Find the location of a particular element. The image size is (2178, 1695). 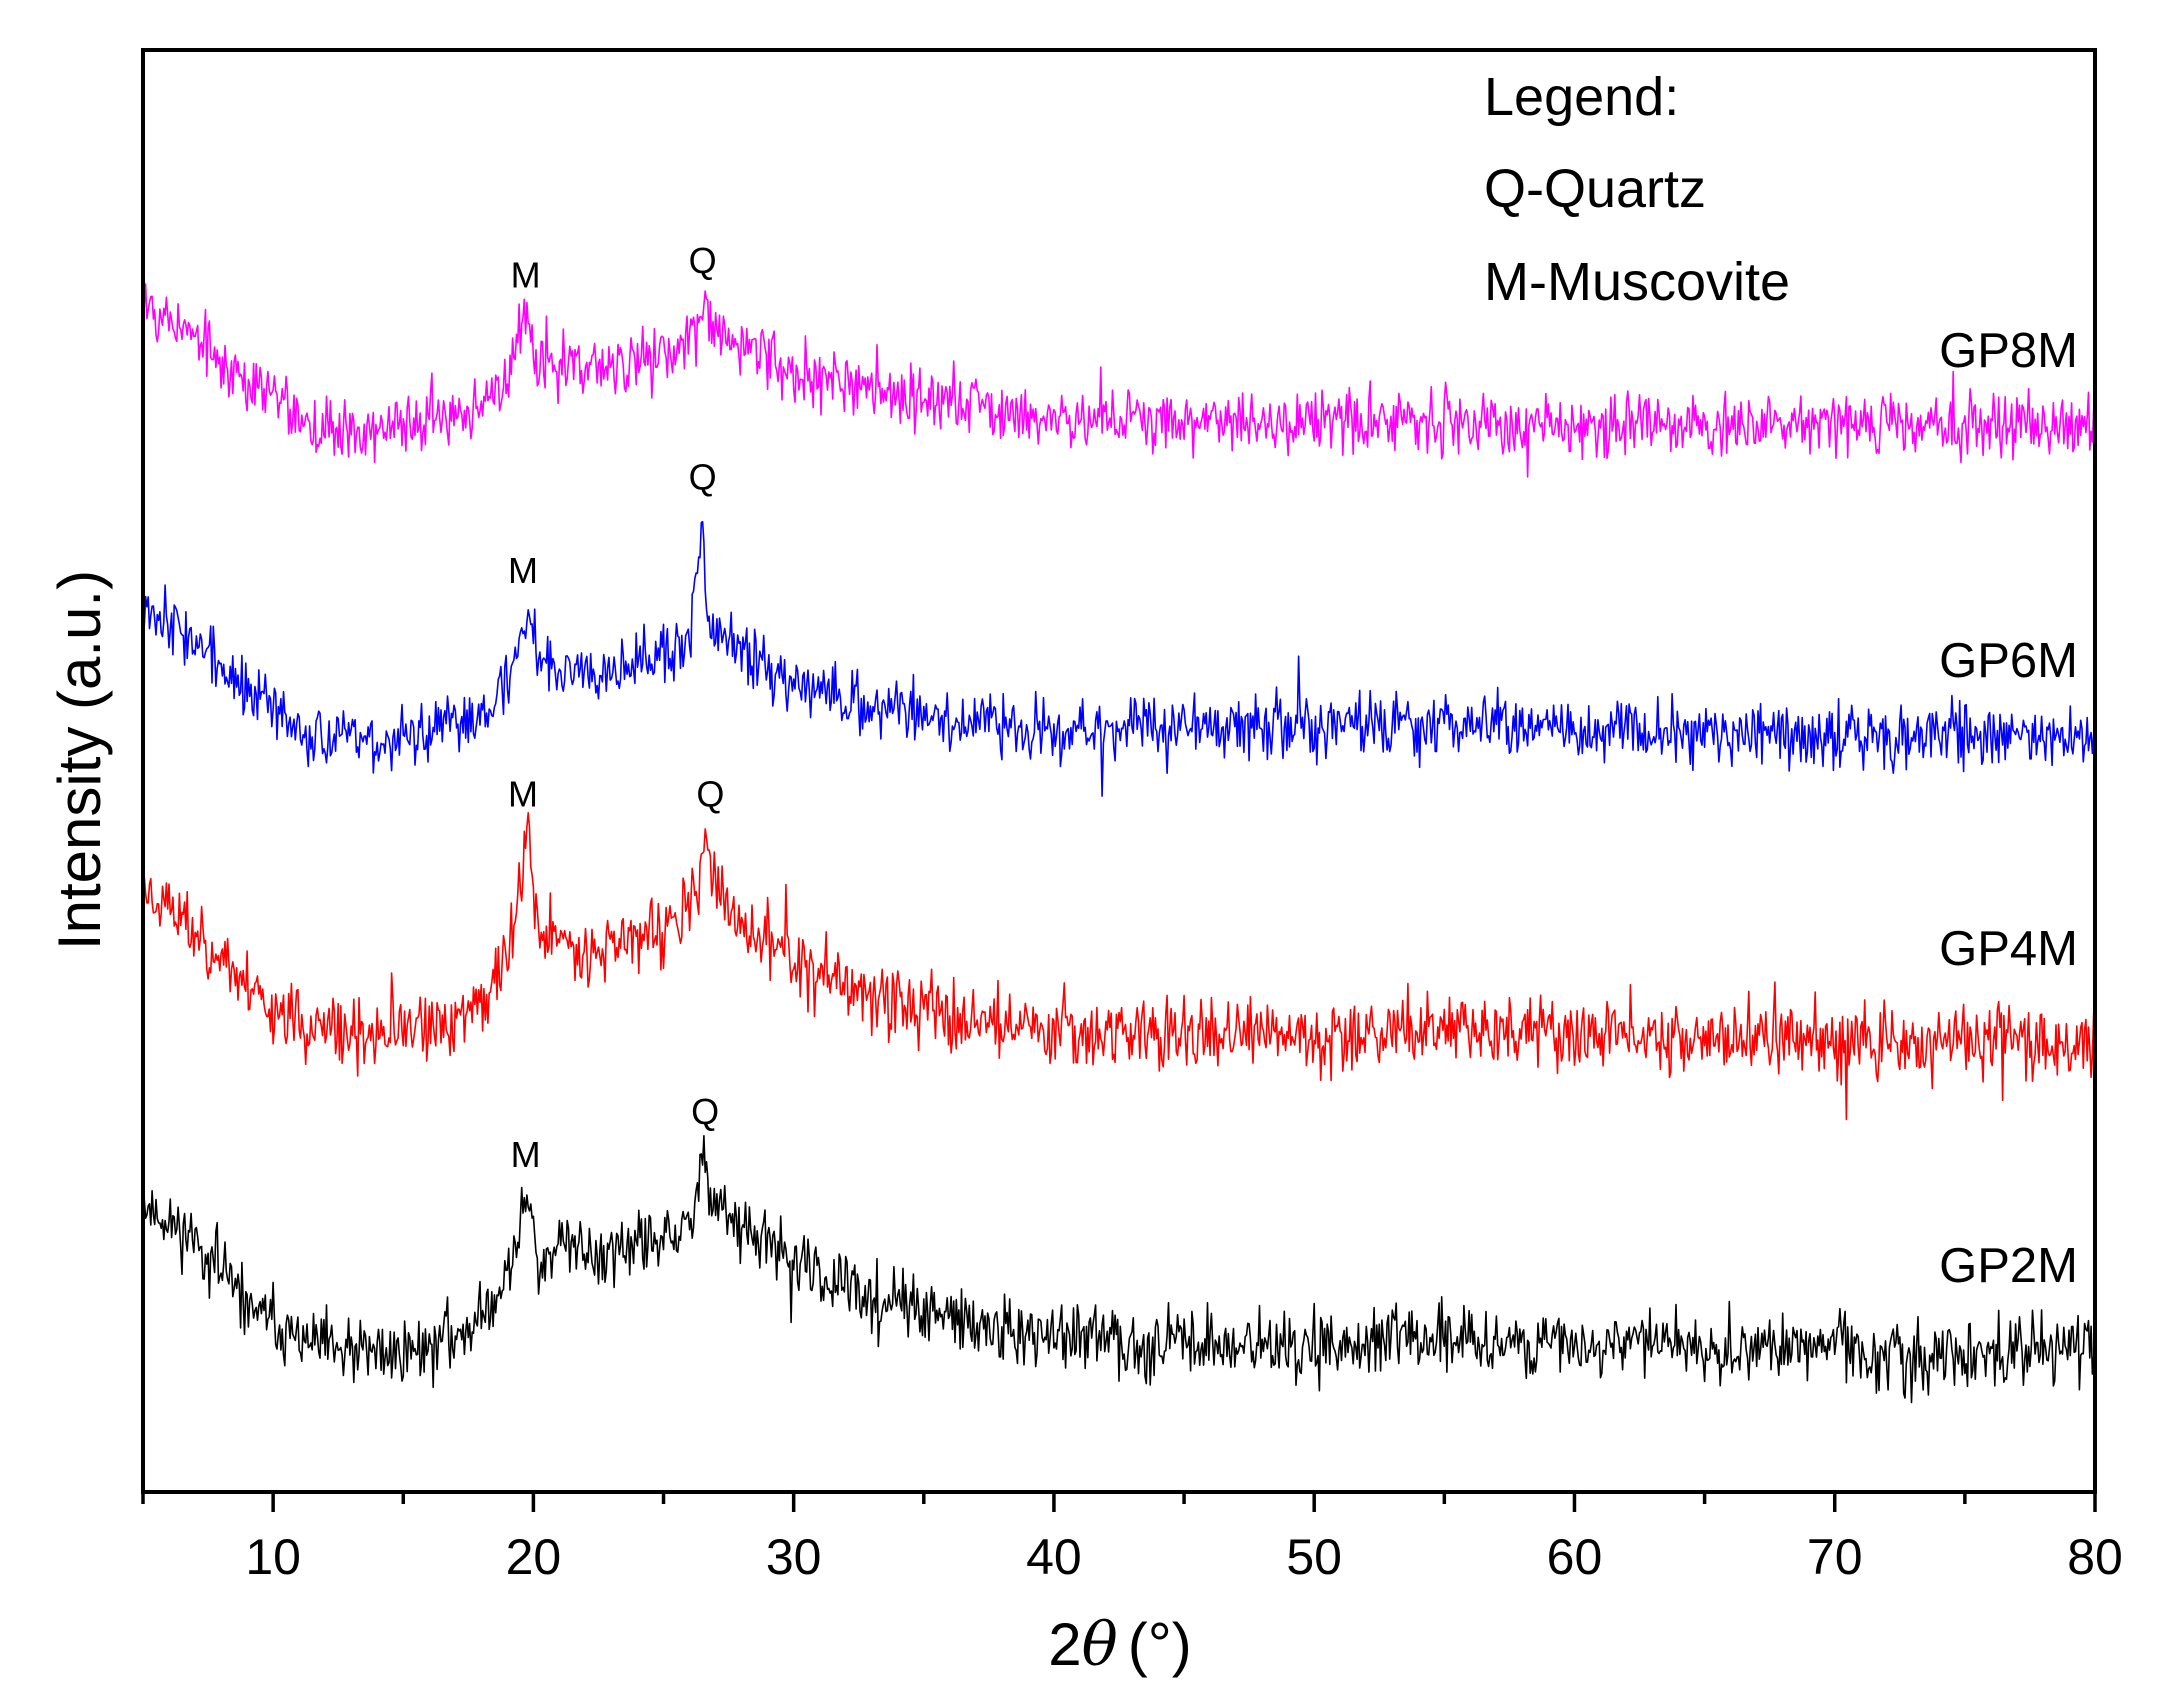

x-tick-label-20: 20 is located at coordinates (534, 1557).